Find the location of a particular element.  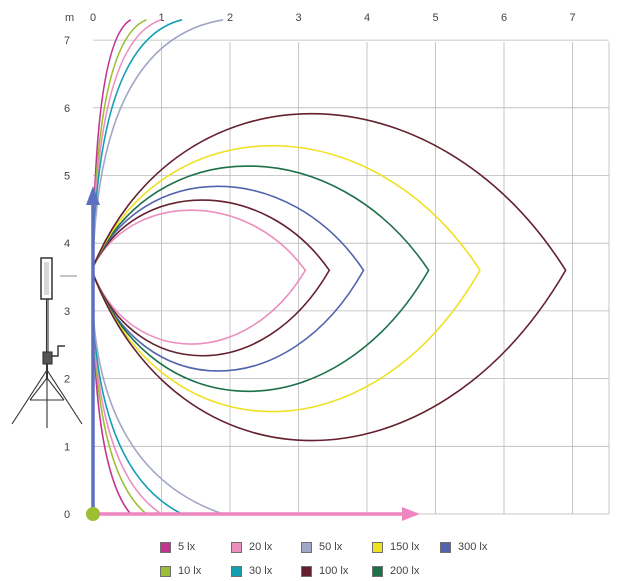

x-tick-label: 7 is located at coordinates (572, 18).